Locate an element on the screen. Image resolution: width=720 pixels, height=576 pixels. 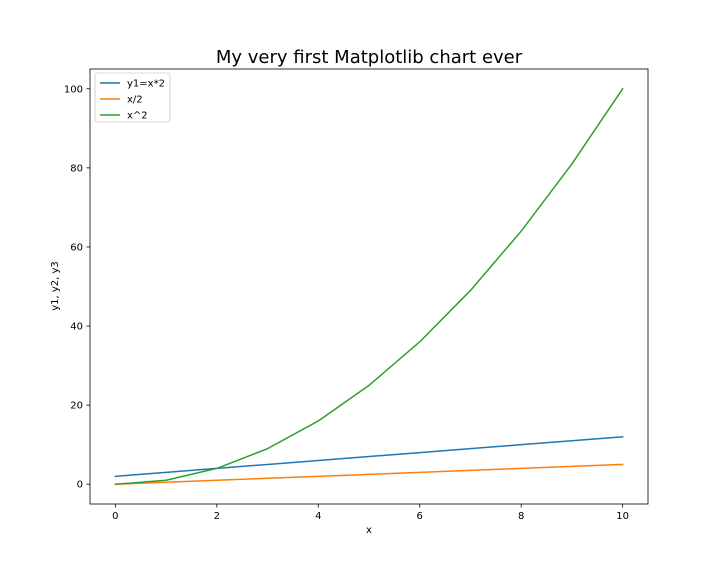
x-tick-label: 4 is located at coordinates (318, 516).